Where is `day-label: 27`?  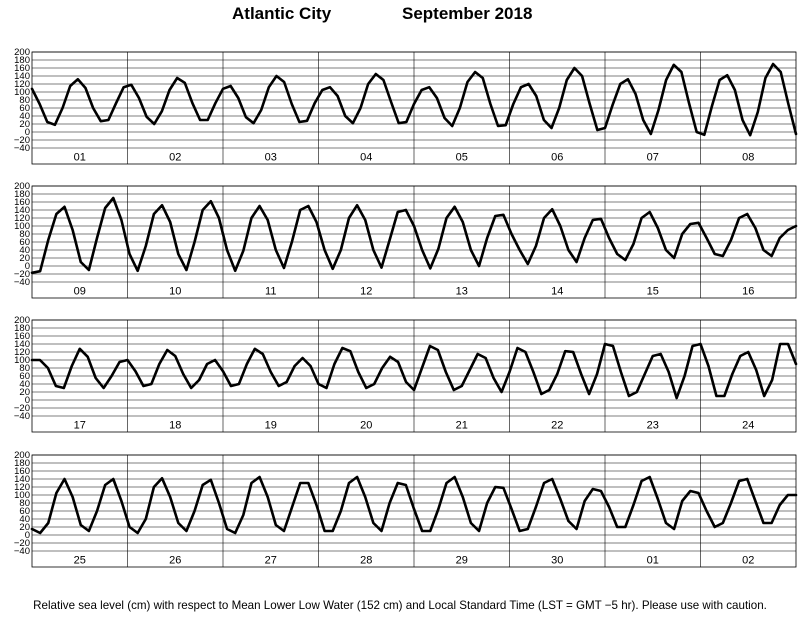 day-label: 27 is located at coordinates (271, 561).